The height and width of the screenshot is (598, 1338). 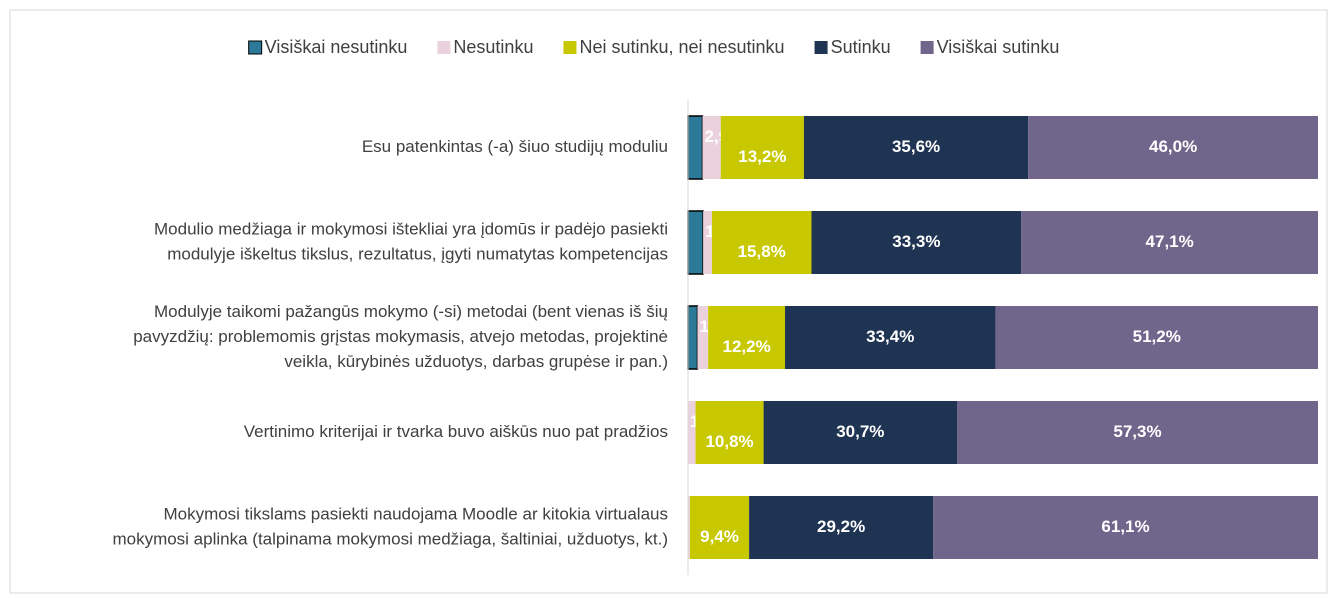 I want to click on value-label: 51,2%, so click(x=1157, y=336).